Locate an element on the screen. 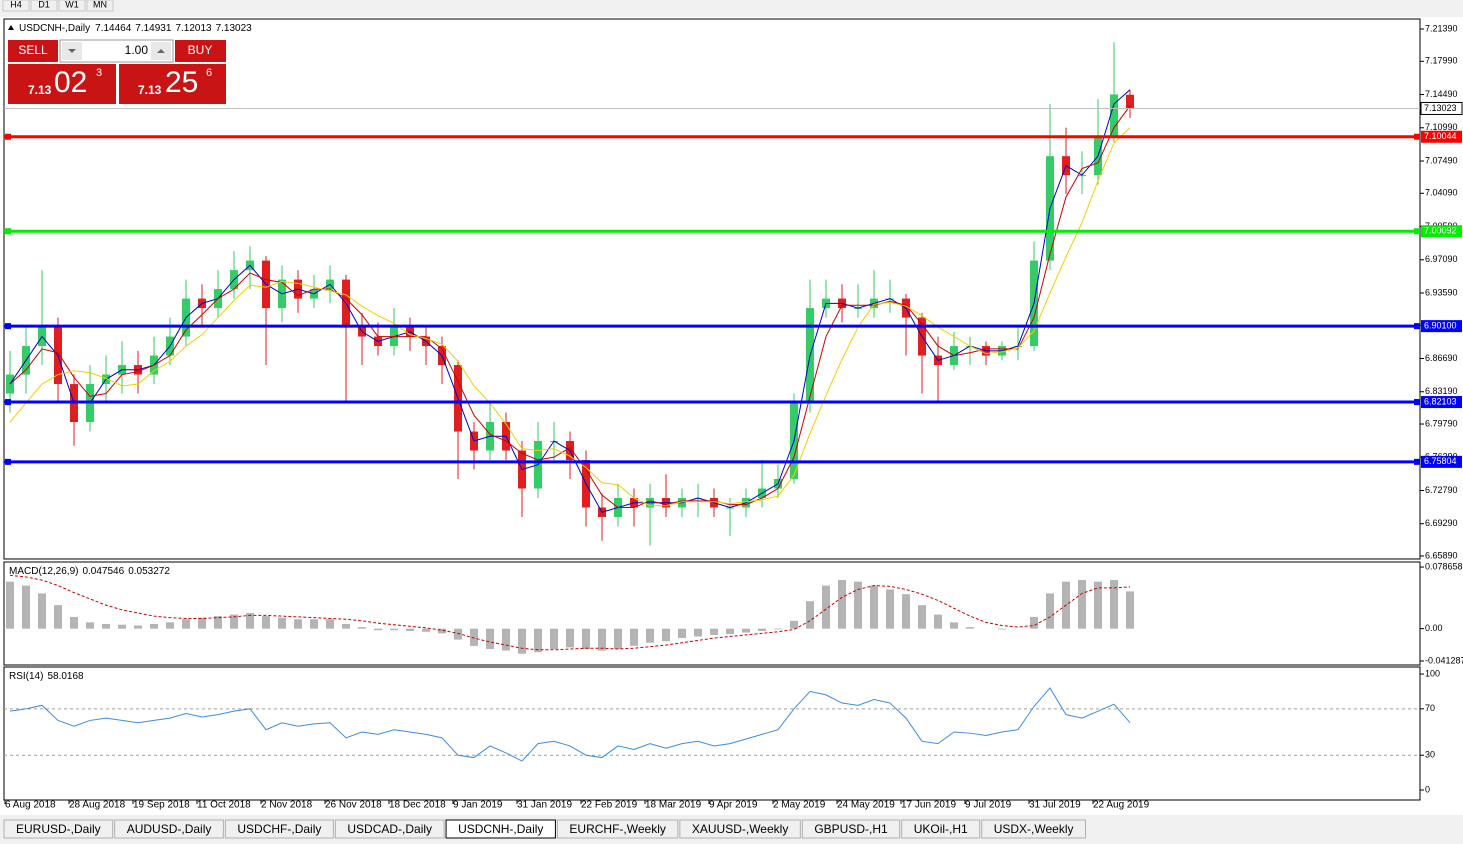 The height and width of the screenshot is (844, 1463). candle-body is located at coordinates (1114, 116).